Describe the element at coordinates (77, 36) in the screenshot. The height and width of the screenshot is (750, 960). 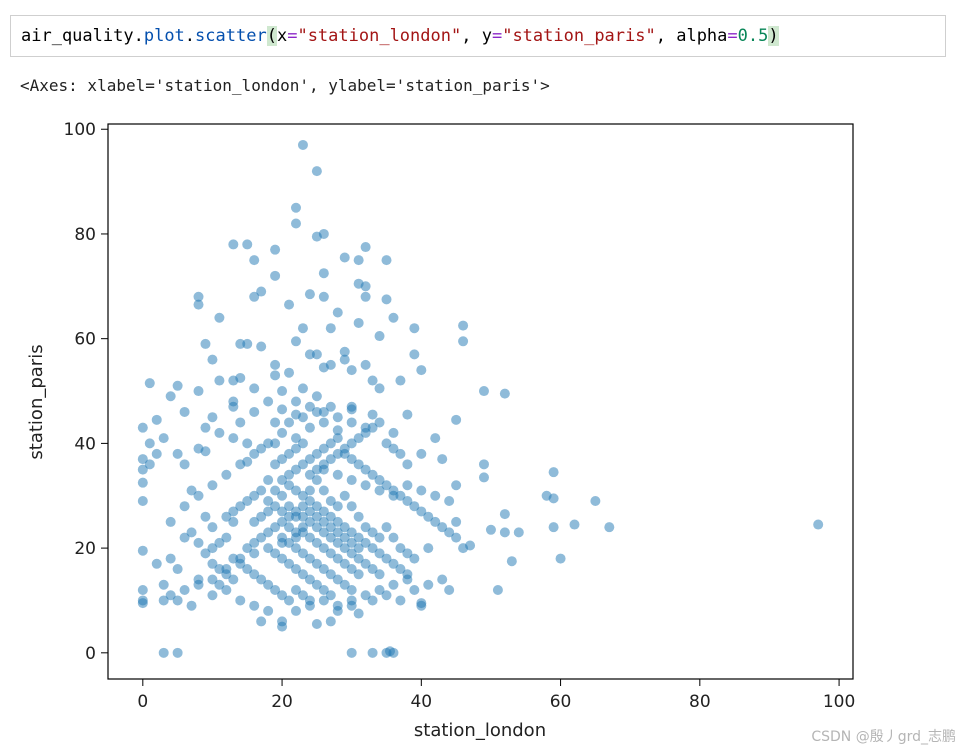
I see `code-object: air_quality` at that location.